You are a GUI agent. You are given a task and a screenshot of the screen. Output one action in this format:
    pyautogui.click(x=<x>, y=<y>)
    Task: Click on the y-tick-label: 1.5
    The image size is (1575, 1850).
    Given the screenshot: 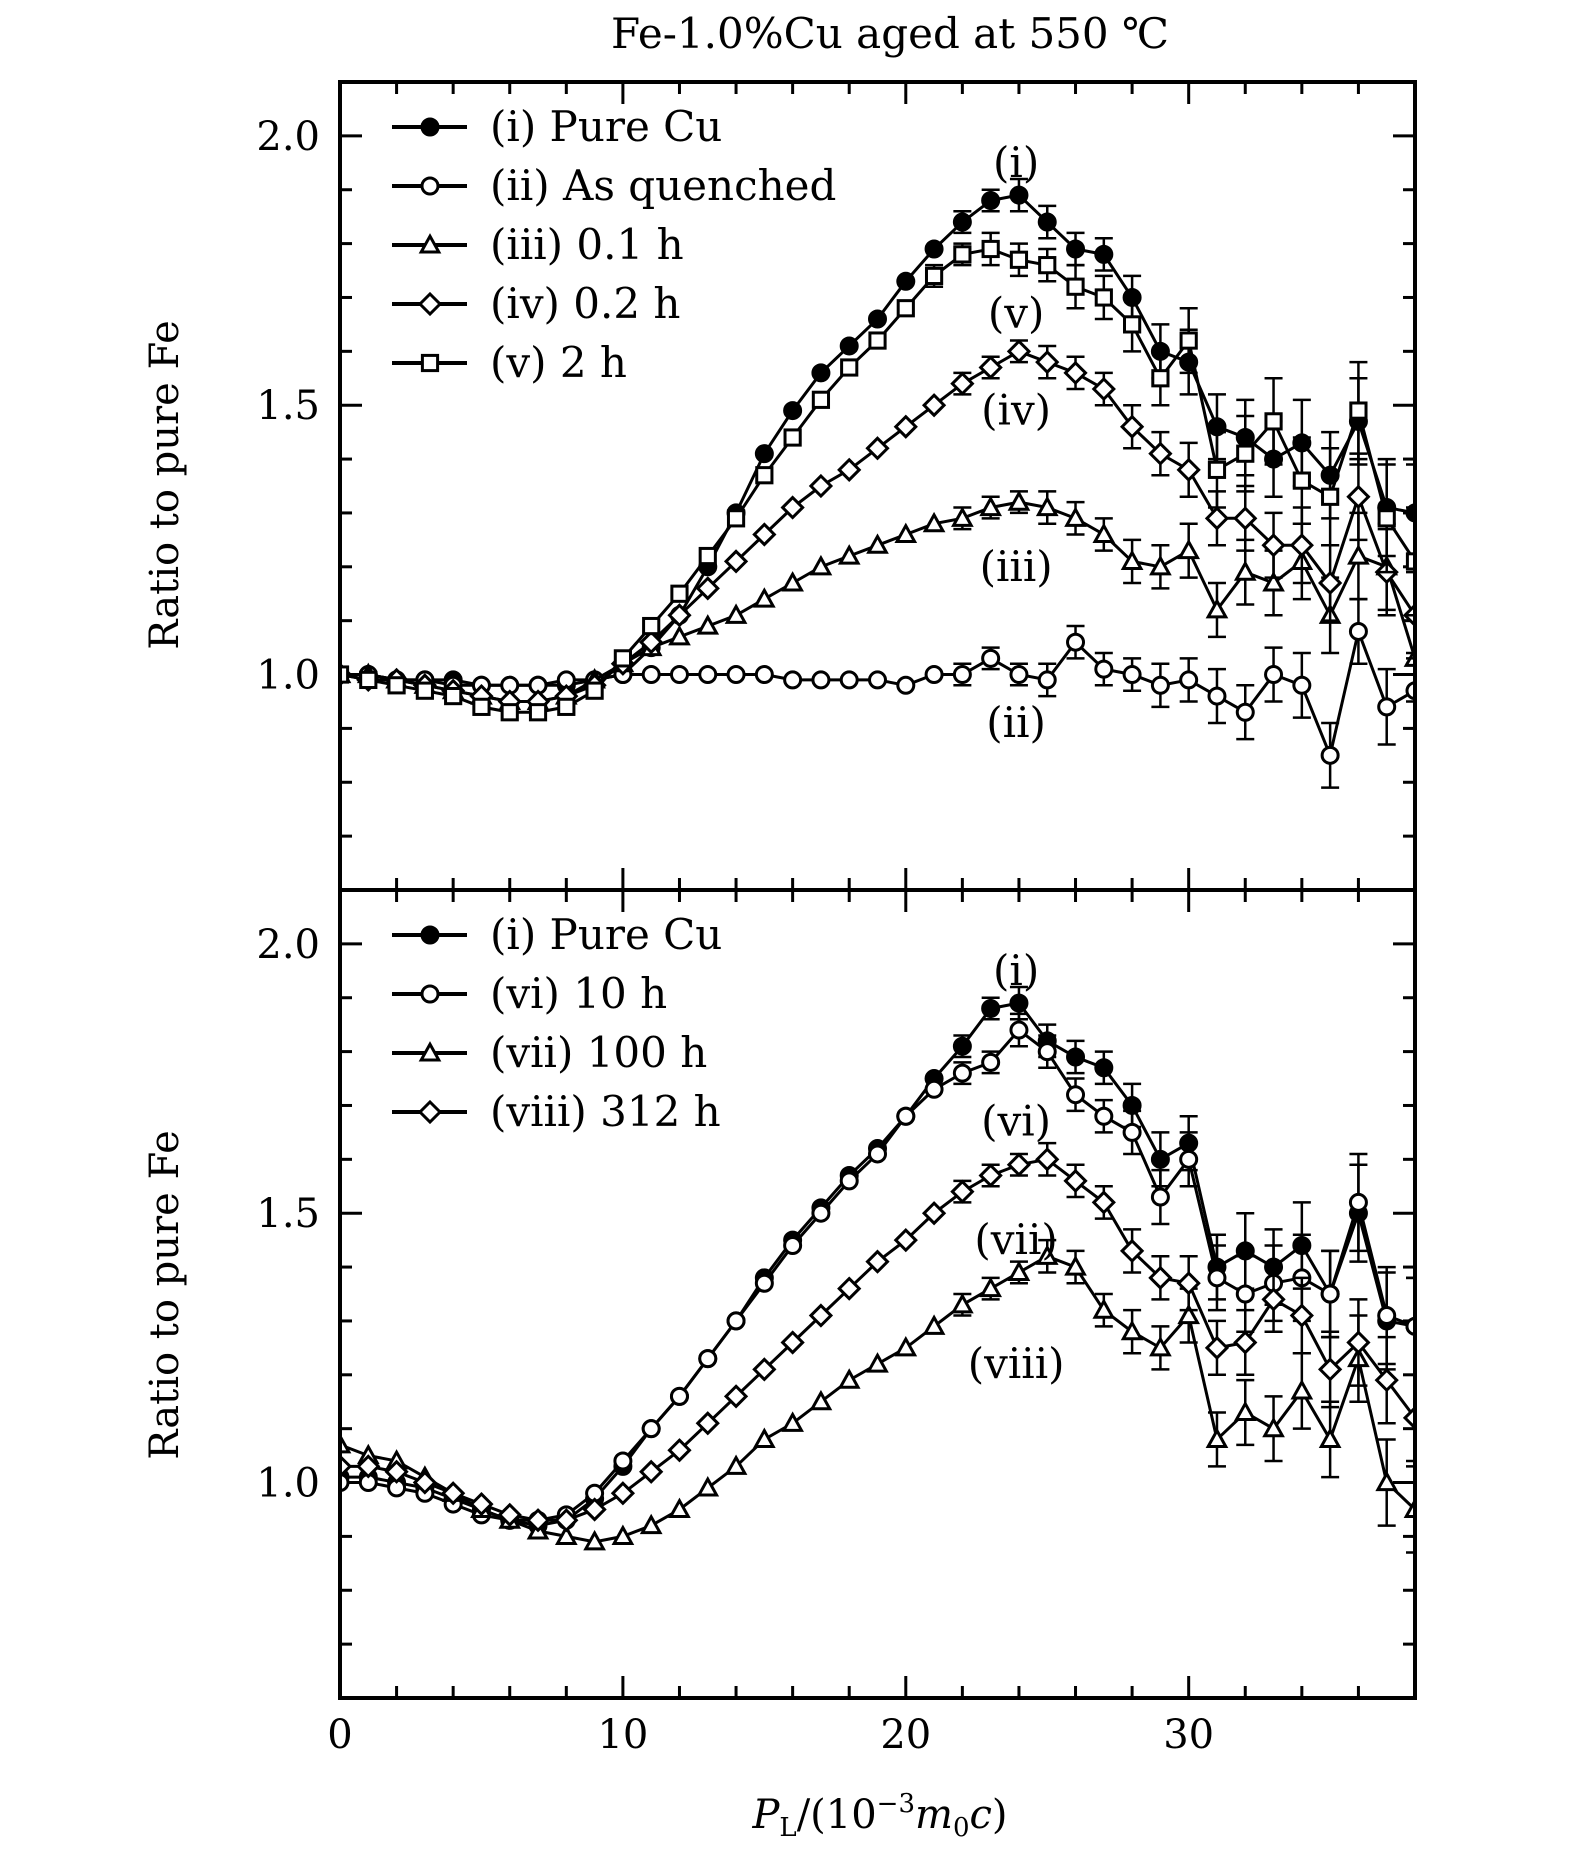 What is the action you would take?
    pyautogui.click(x=288, y=406)
    